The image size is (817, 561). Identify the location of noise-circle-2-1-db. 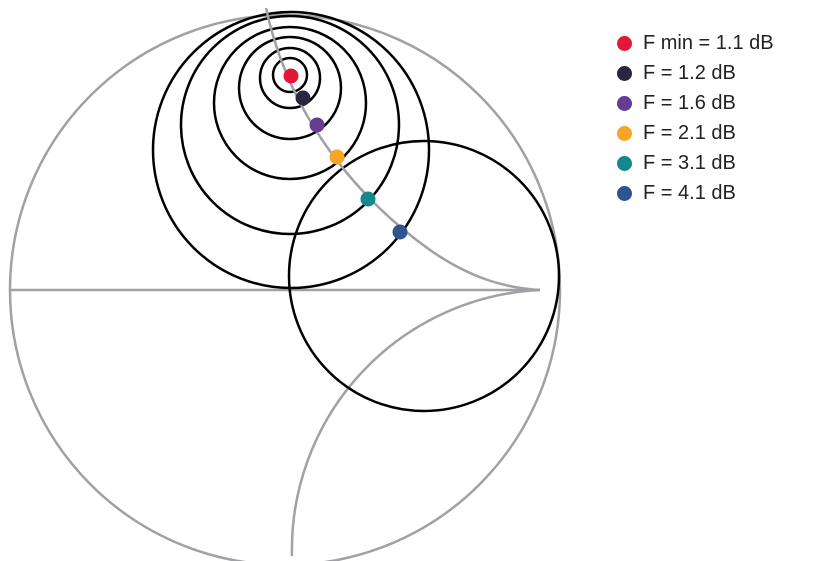
(290, 125).